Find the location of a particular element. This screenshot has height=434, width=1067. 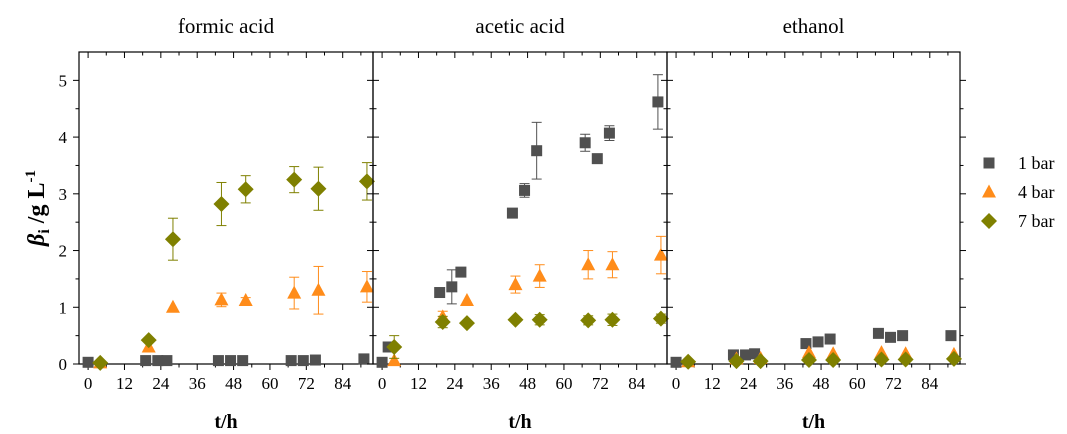

panel-title: acetic acid is located at coordinates (520, 26).